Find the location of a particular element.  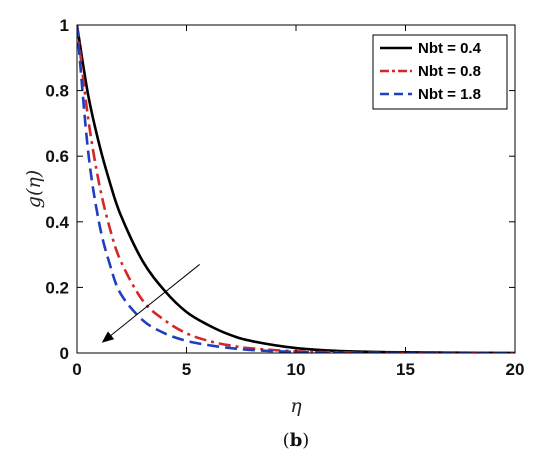

y-tick-label: 0.8 is located at coordinates (57, 91).